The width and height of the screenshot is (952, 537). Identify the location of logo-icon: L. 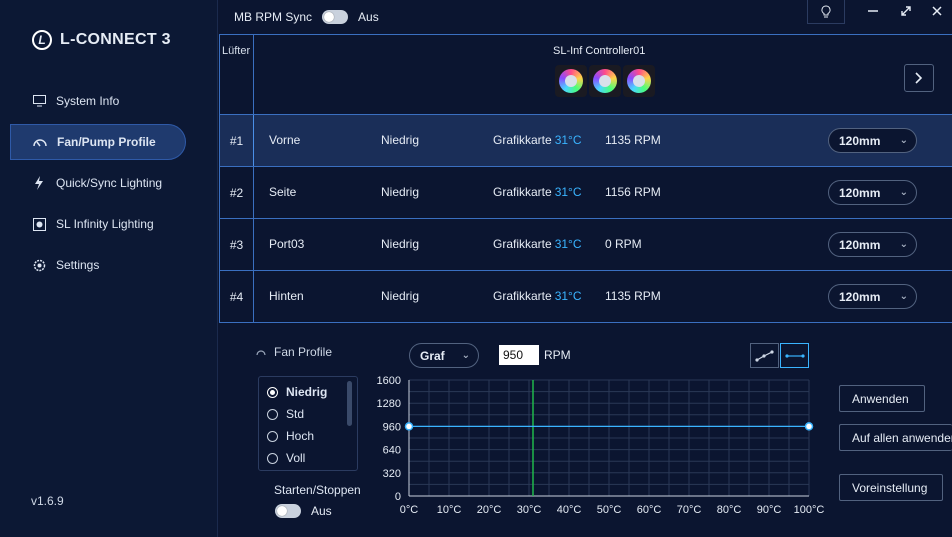
(42, 40).